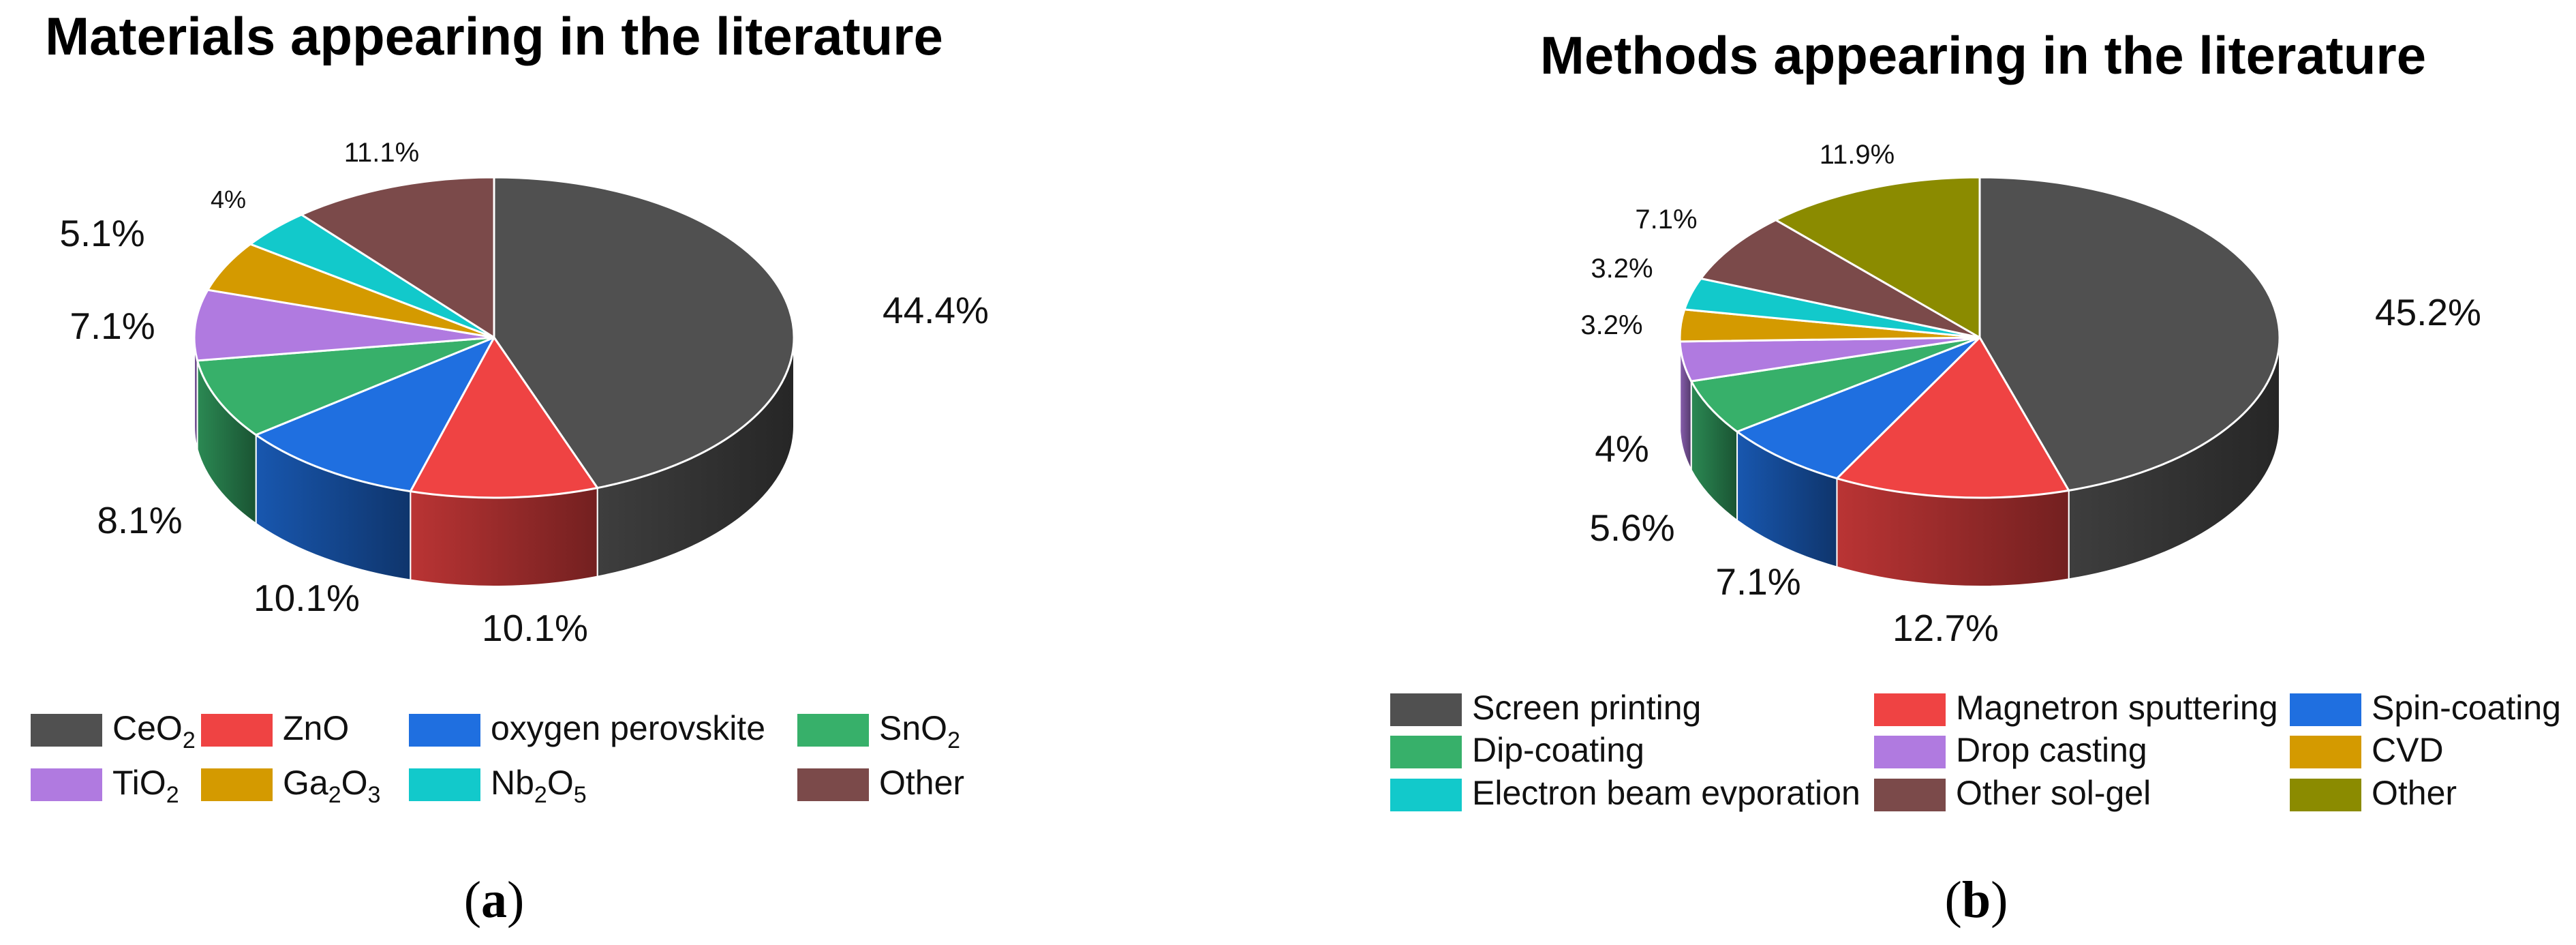  Describe the element at coordinates (1558, 750) in the screenshot. I see `legend-label-1-3: Dip-coating` at that location.